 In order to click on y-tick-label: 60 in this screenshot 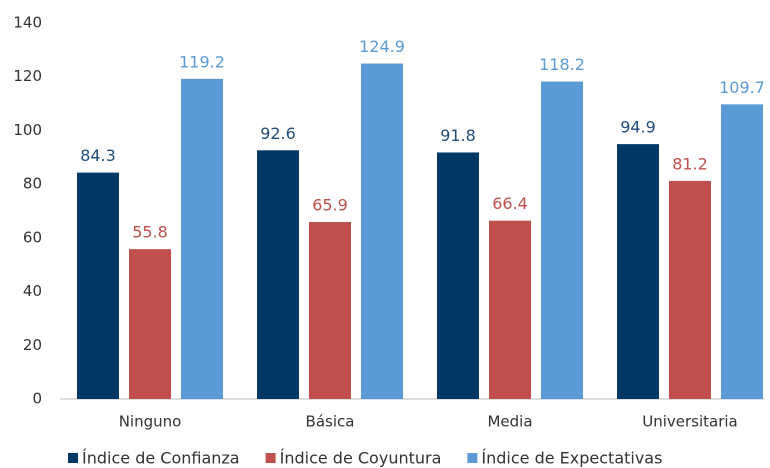, I will do `click(32, 237)`.